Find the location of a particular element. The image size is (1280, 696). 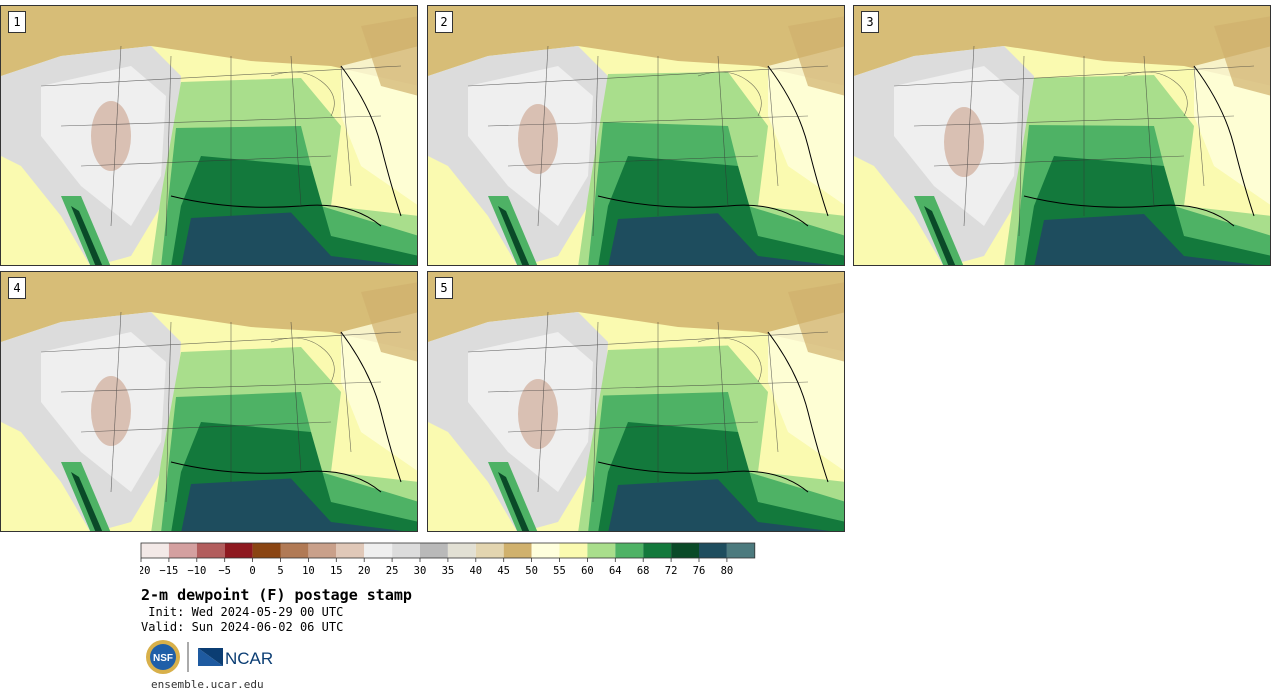

colorbar-tick-label: 35 is located at coordinates (448, 571).